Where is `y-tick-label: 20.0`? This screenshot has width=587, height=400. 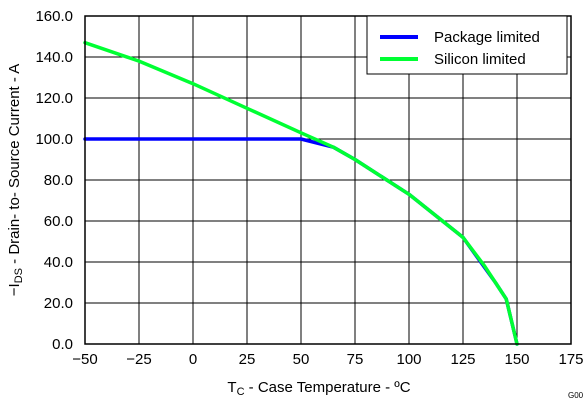
y-tick-label: 20.0 is located at coordinates (58, 303).